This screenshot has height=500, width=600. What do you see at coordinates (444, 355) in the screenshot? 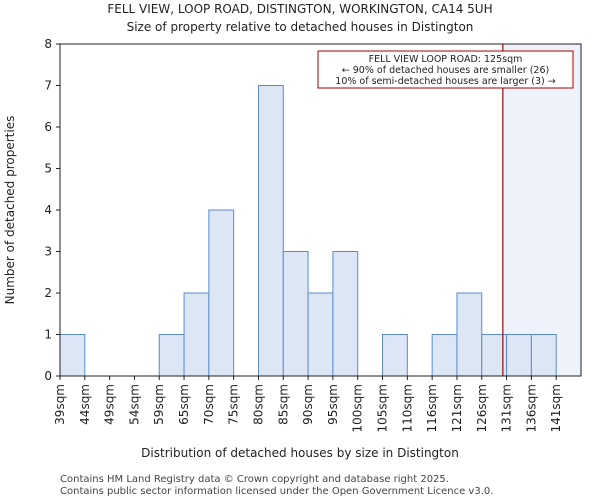
I see `bar-116sqm` at bounding box center [444, 355].